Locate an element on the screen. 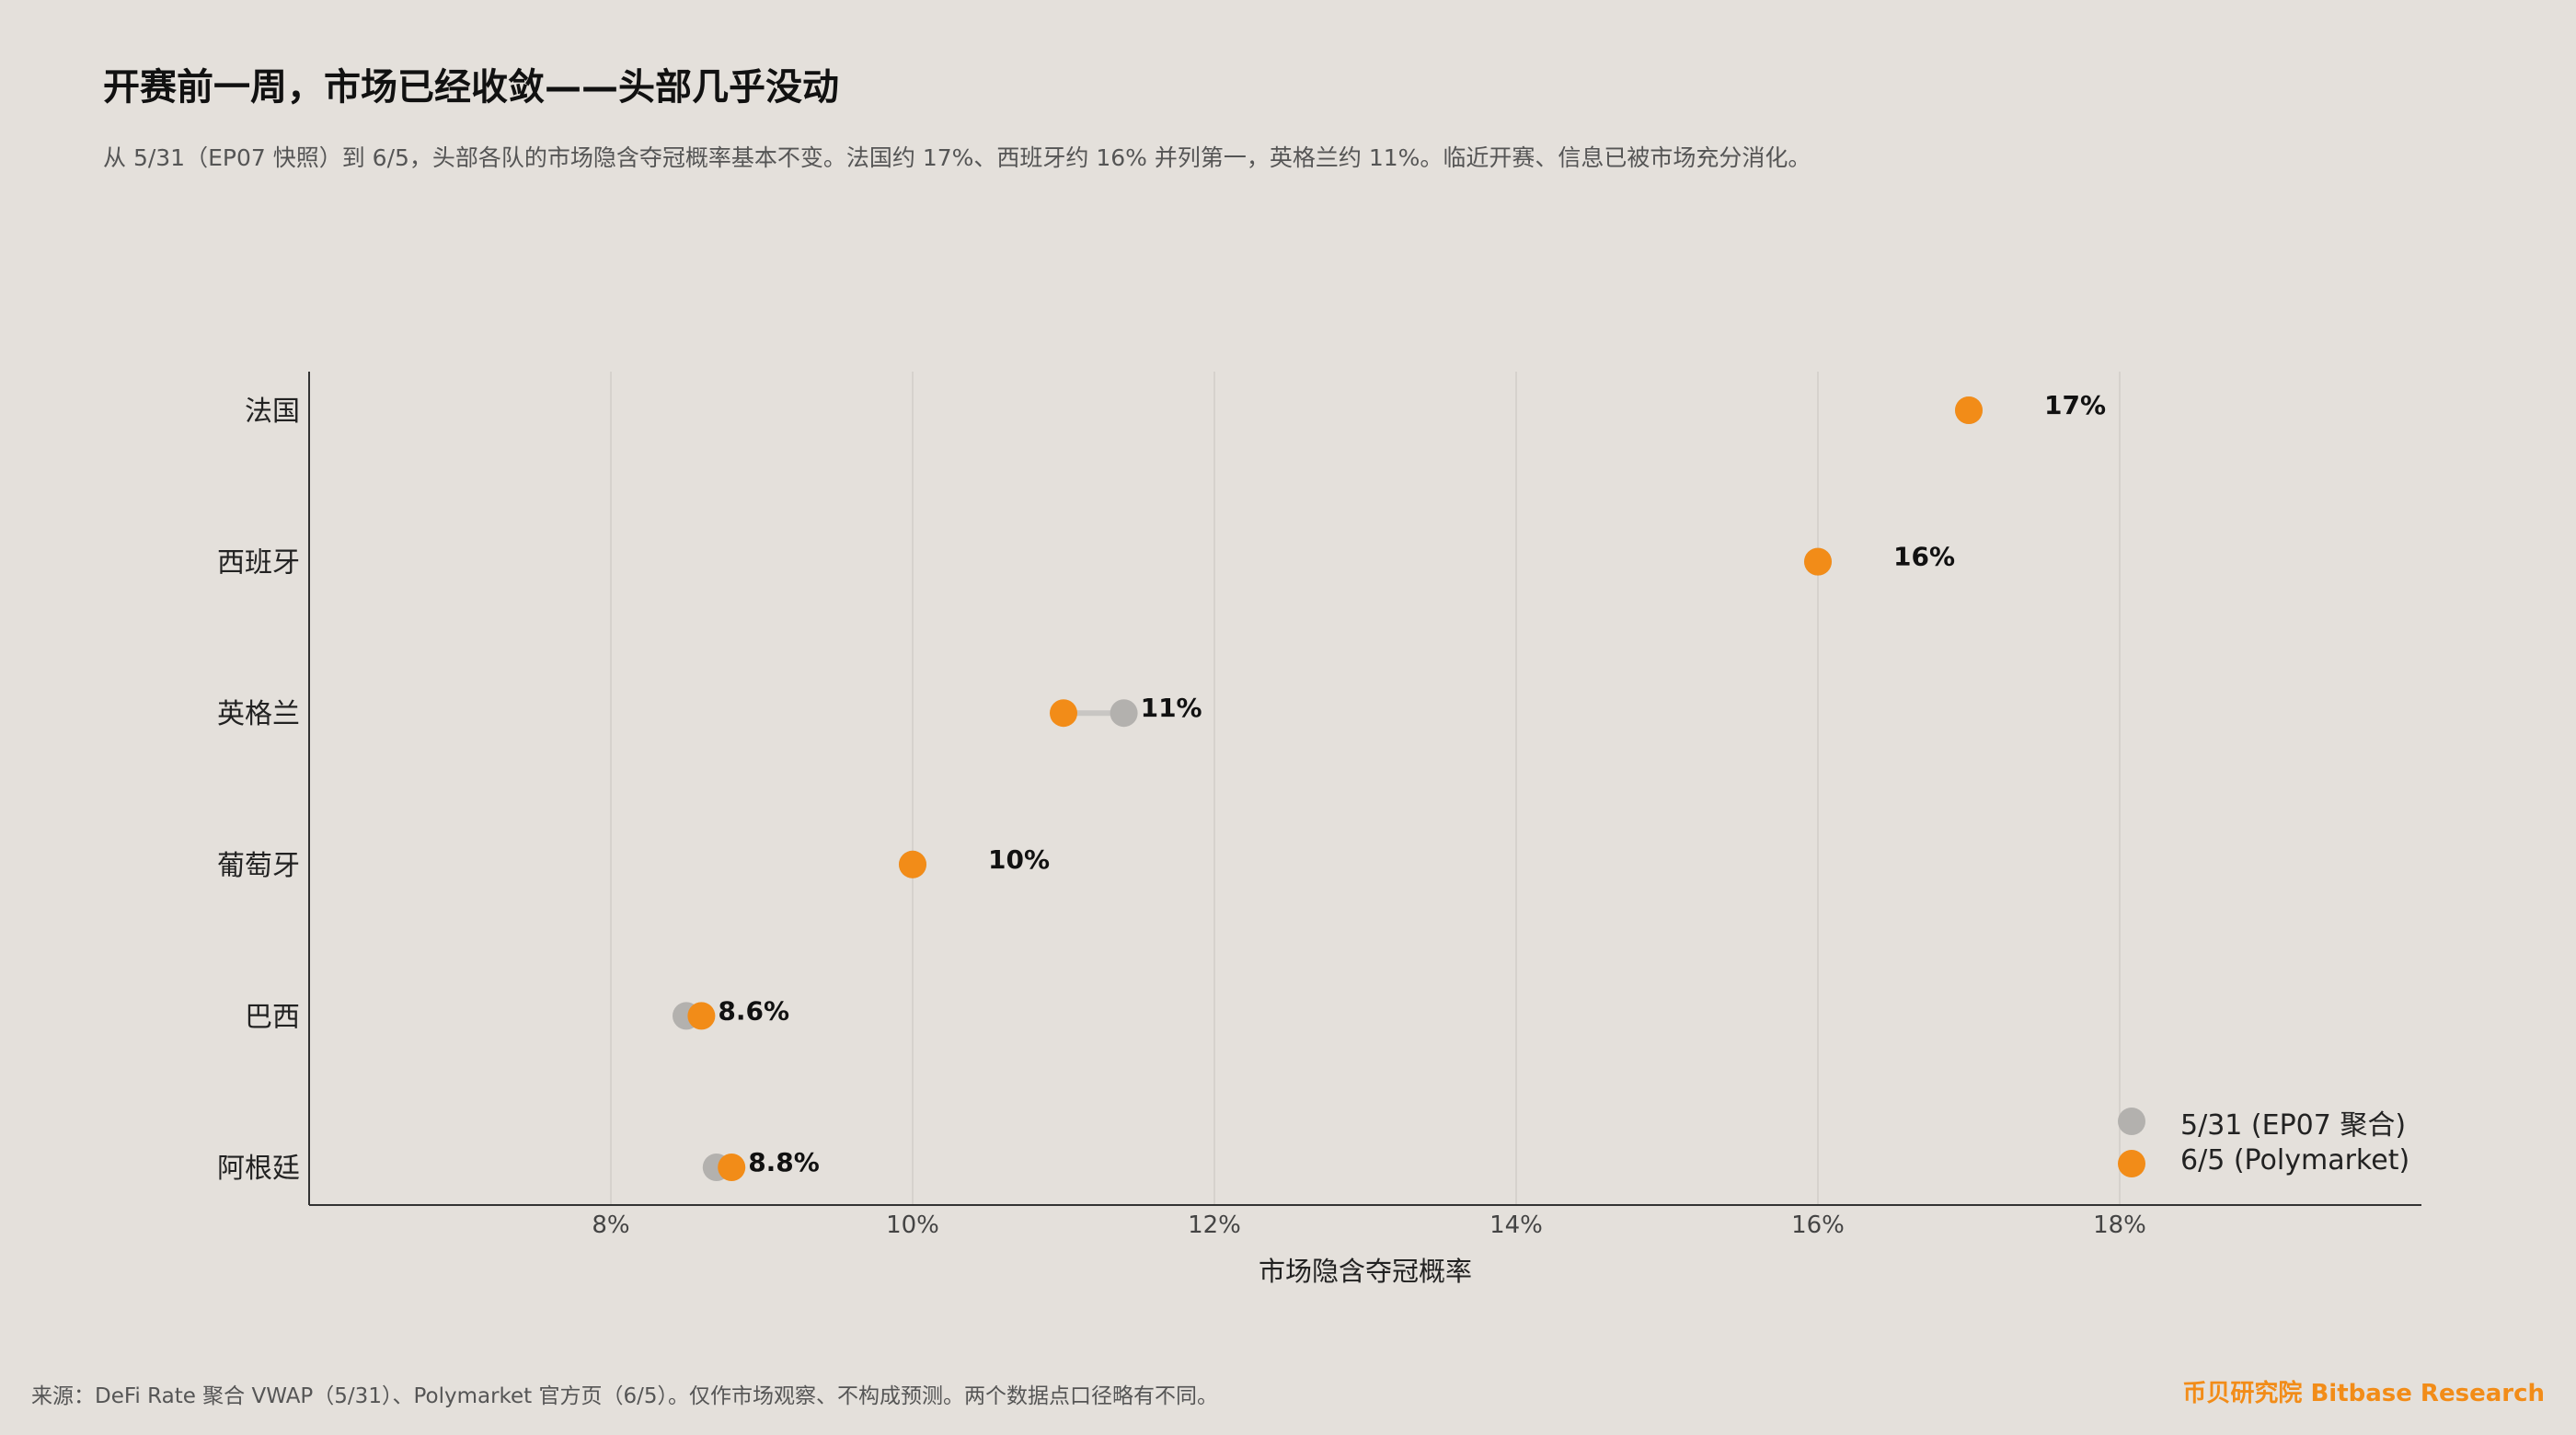  legend-label-old: 5/31 (EP07 聚合) is located at coordinates (2293, 1125).